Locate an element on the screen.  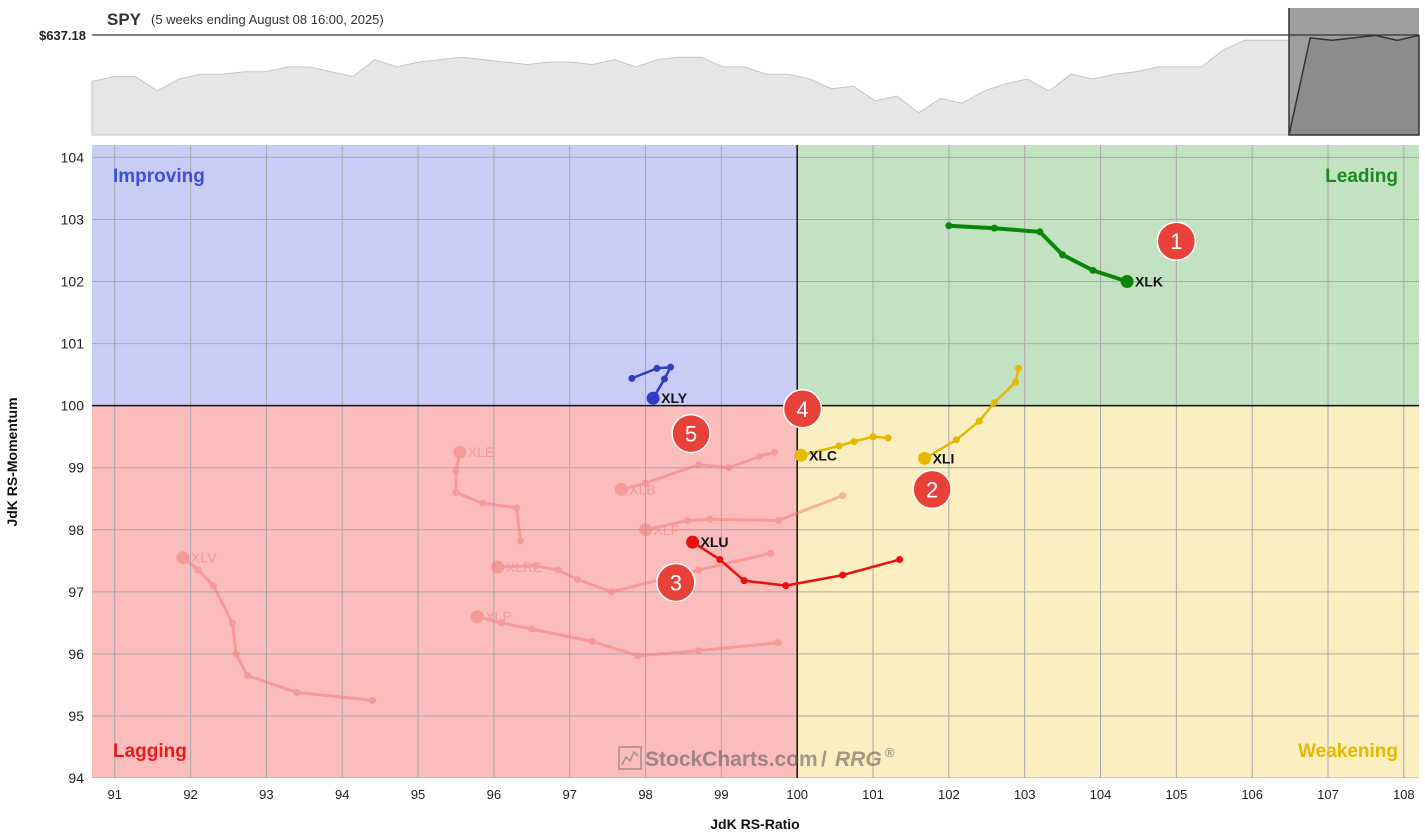
tail-label: XLB is located at coordinates (642, 489).